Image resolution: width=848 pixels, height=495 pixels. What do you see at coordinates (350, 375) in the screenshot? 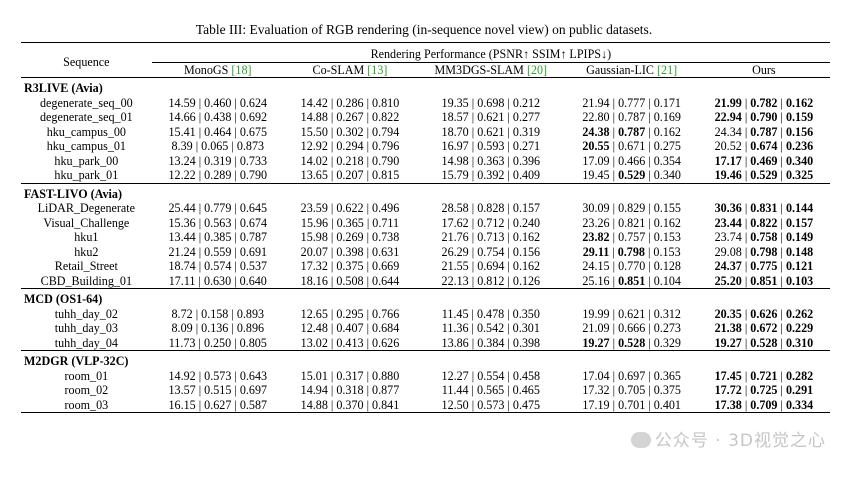
I see `ssim-value: 0.317` at bounding box center [350, 375].